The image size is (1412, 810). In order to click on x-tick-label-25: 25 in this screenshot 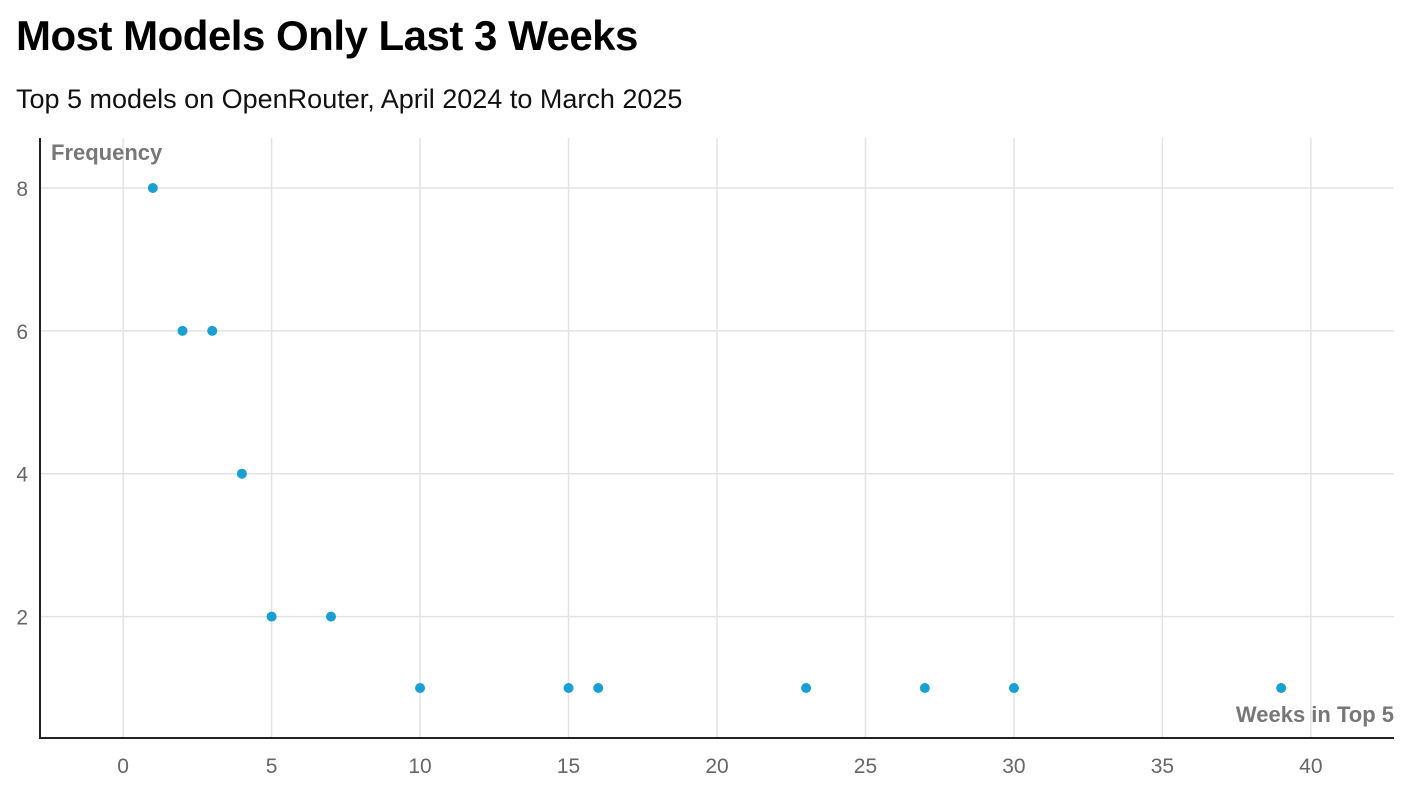, I will do `click(865, 766)`.